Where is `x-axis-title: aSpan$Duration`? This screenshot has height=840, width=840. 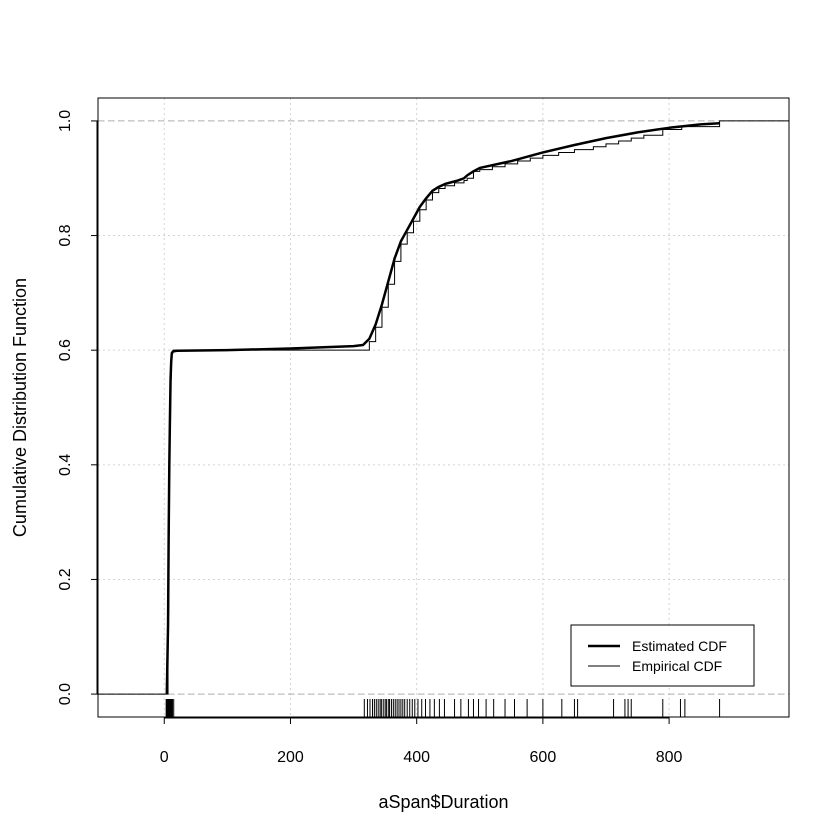
x-axis-title: aSpan$Duration is located at coordinates (443, 802).